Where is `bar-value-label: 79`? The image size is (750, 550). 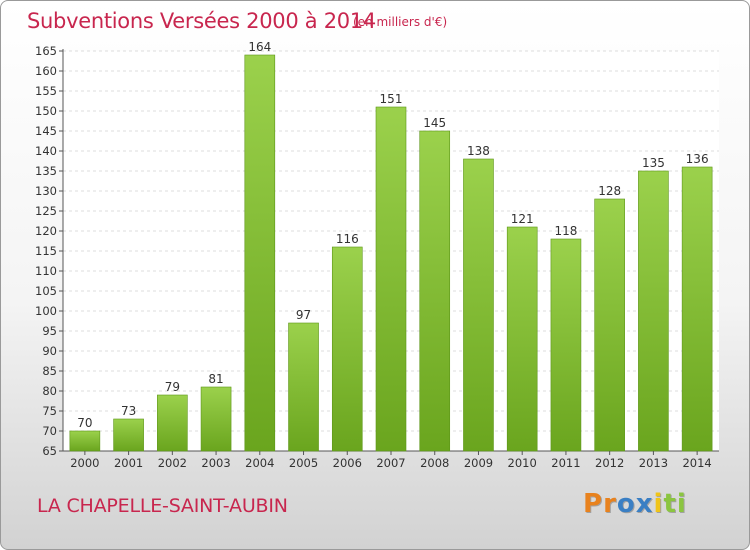 bar-value-label: 79 is located at coordinates (172, 387).